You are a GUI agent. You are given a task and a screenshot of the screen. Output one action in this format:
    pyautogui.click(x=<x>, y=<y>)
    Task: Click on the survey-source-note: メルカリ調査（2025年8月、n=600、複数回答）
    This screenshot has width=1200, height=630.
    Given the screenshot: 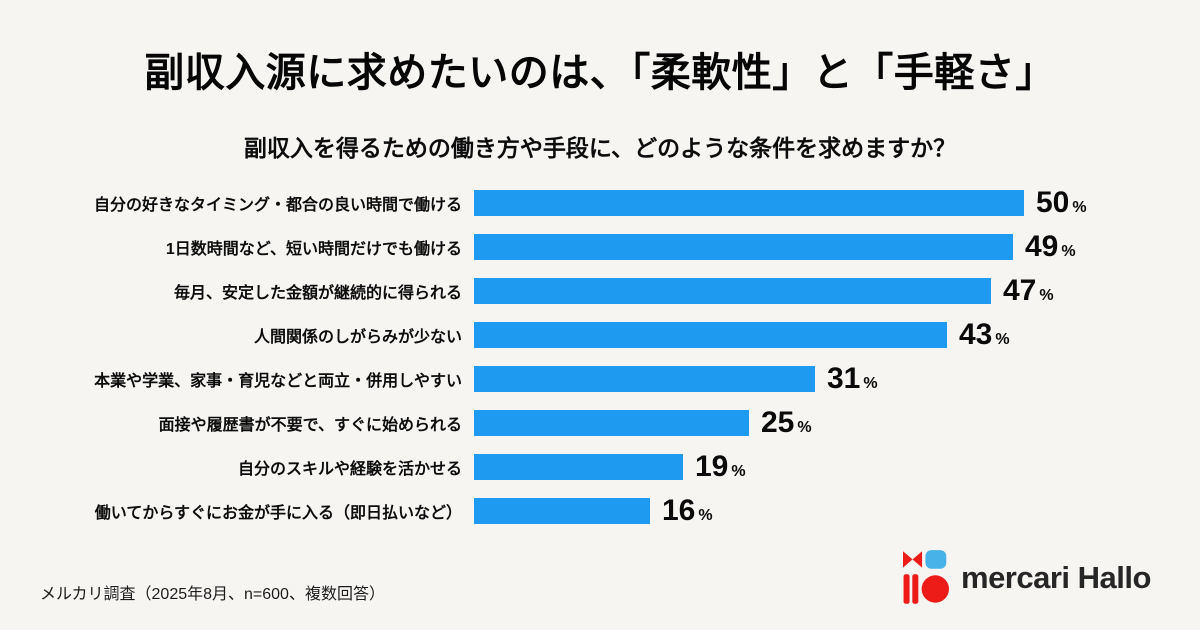 What is the action you would take?
    pyautogui.click(x=212, y=594)
    